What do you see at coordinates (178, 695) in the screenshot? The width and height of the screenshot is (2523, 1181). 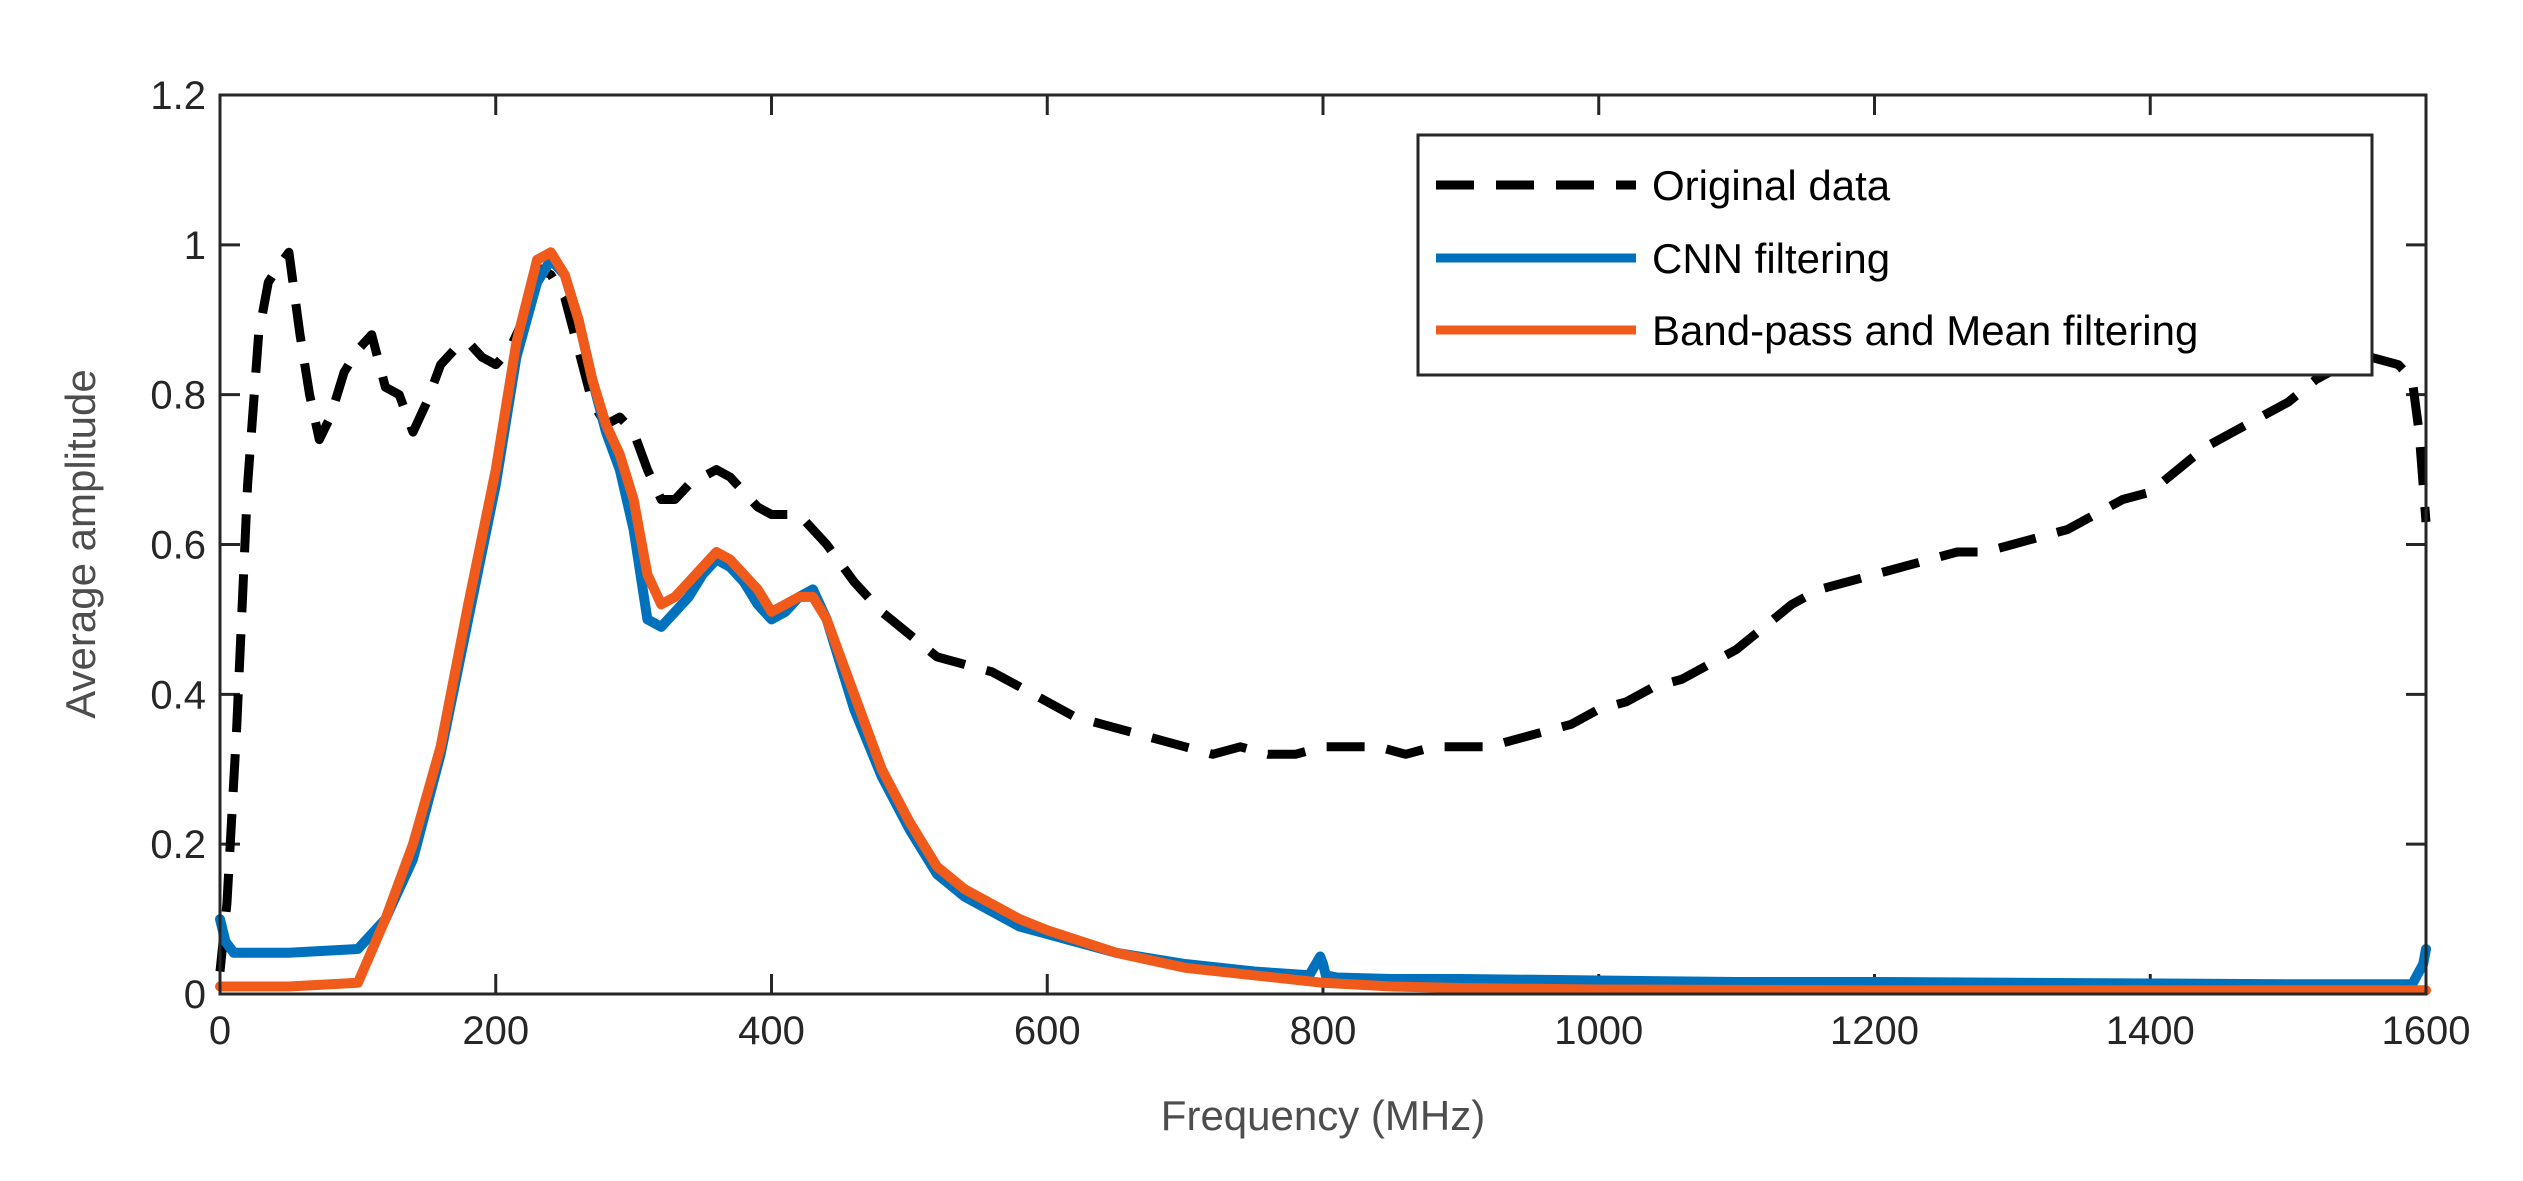 I see `y-tick-label: 0.4` at bounding box center [178, 695].